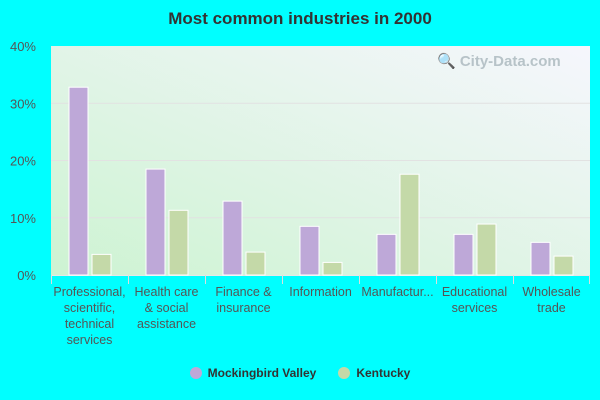  Describe the element at coordinates (26, 275) in the screenshot. I see `y-tick-label: 0%` at that location.